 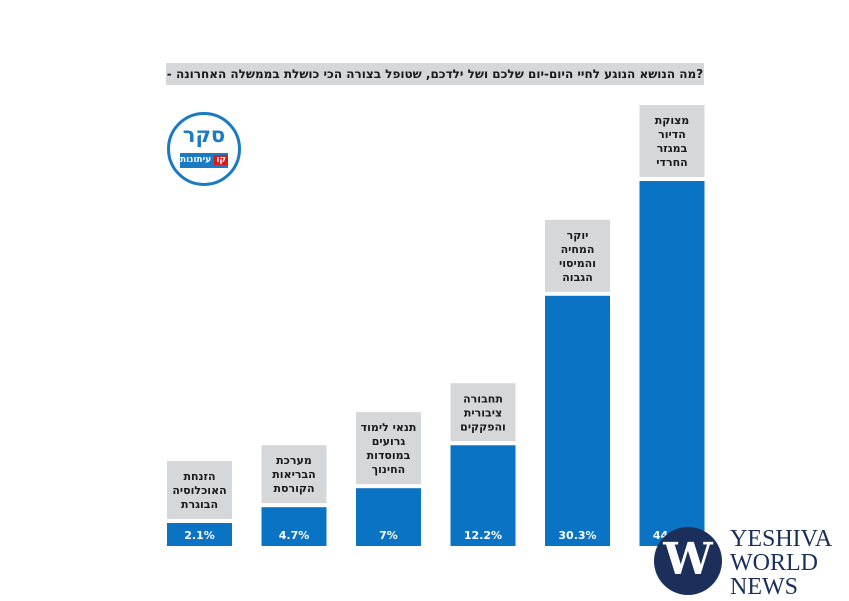 I want to click on category-label-1: הזנחת האוכלוסיה הבוגרת, so click(x=199, y=490).